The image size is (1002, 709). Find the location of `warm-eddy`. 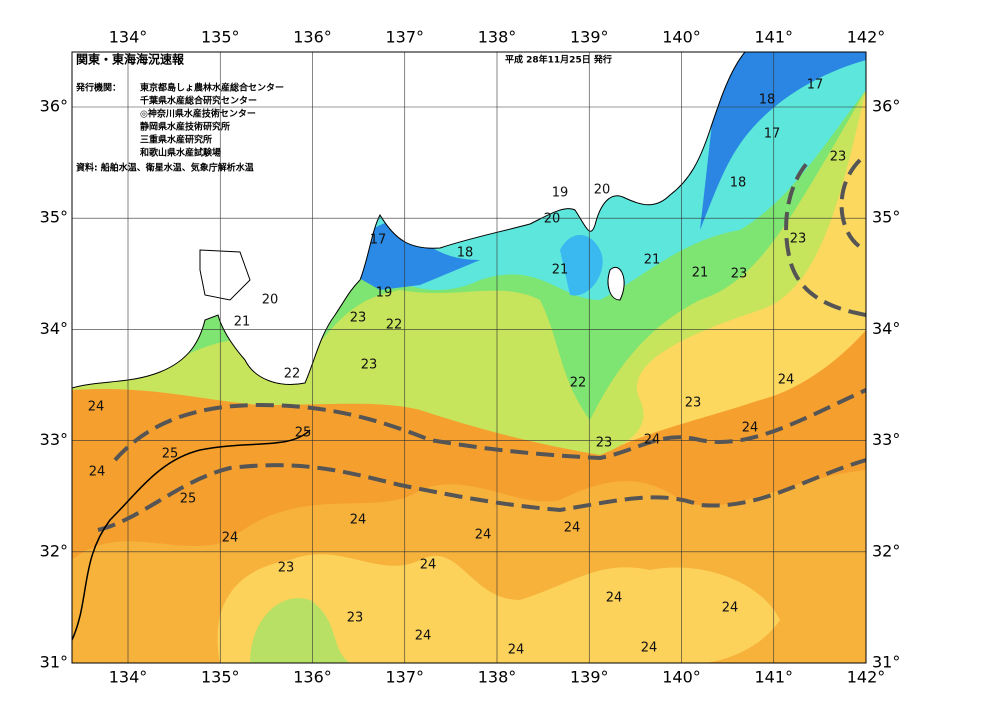

warm-eddy is located at coordinates (825, 237).